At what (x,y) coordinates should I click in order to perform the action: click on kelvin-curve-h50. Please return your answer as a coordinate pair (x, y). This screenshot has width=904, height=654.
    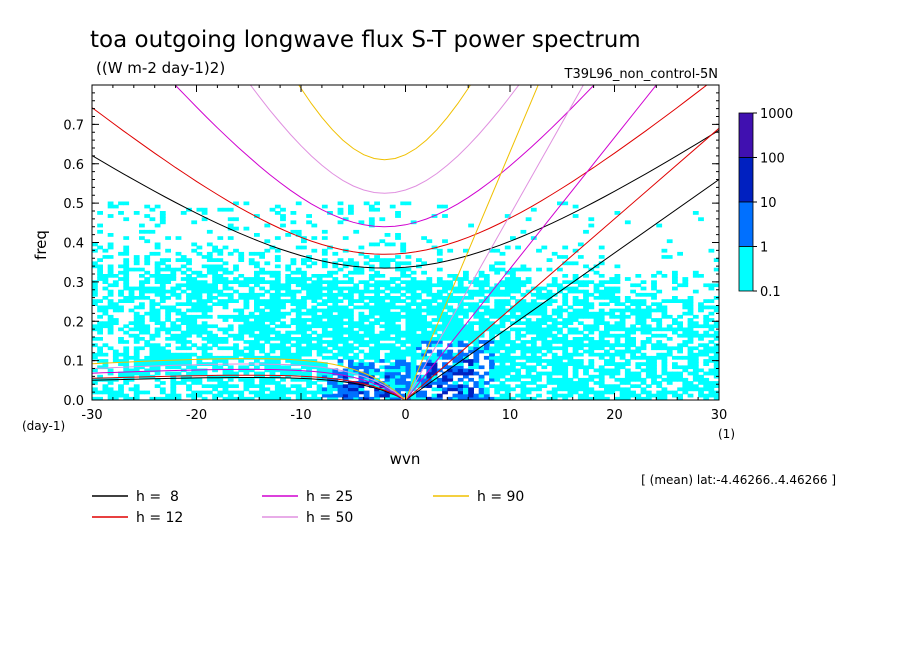
    Looking at the image, I should click on (494, 242).